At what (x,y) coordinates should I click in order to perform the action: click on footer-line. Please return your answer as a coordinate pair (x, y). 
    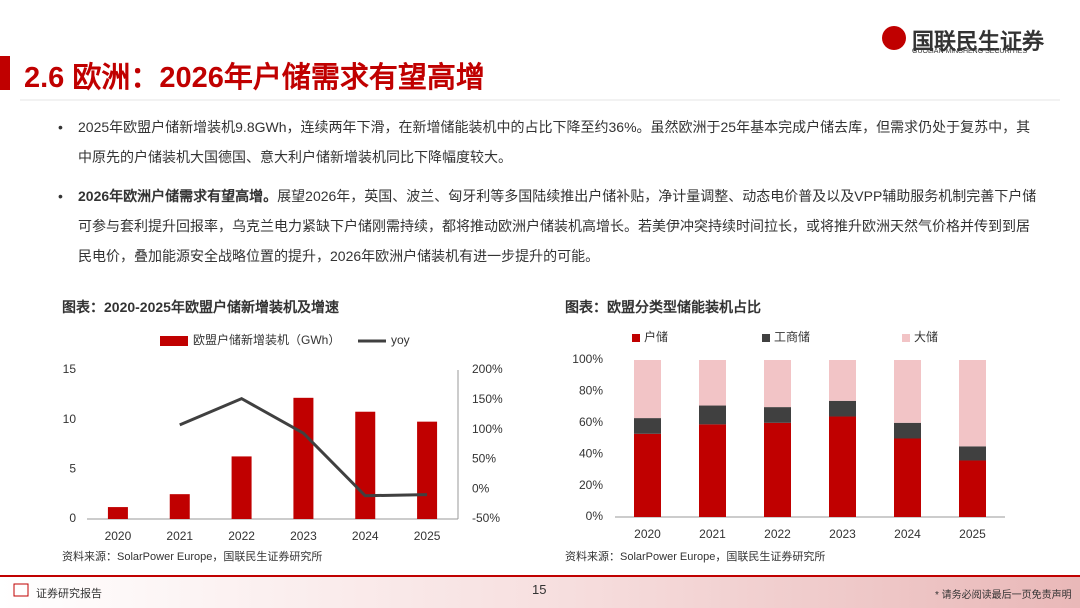
    Looking at the image, I should click on (540, 576).